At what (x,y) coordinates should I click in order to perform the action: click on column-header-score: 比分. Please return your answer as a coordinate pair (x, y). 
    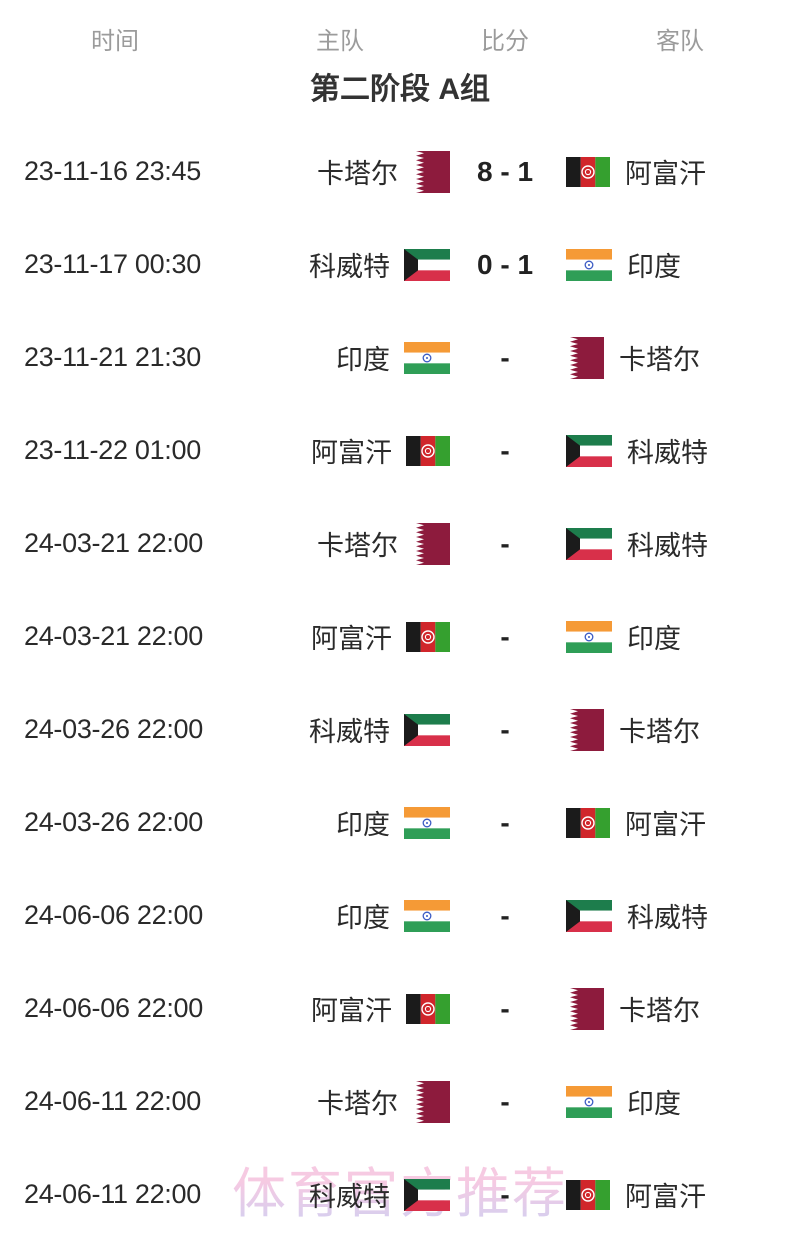
    Looking at the image, I should click on (505, 41).